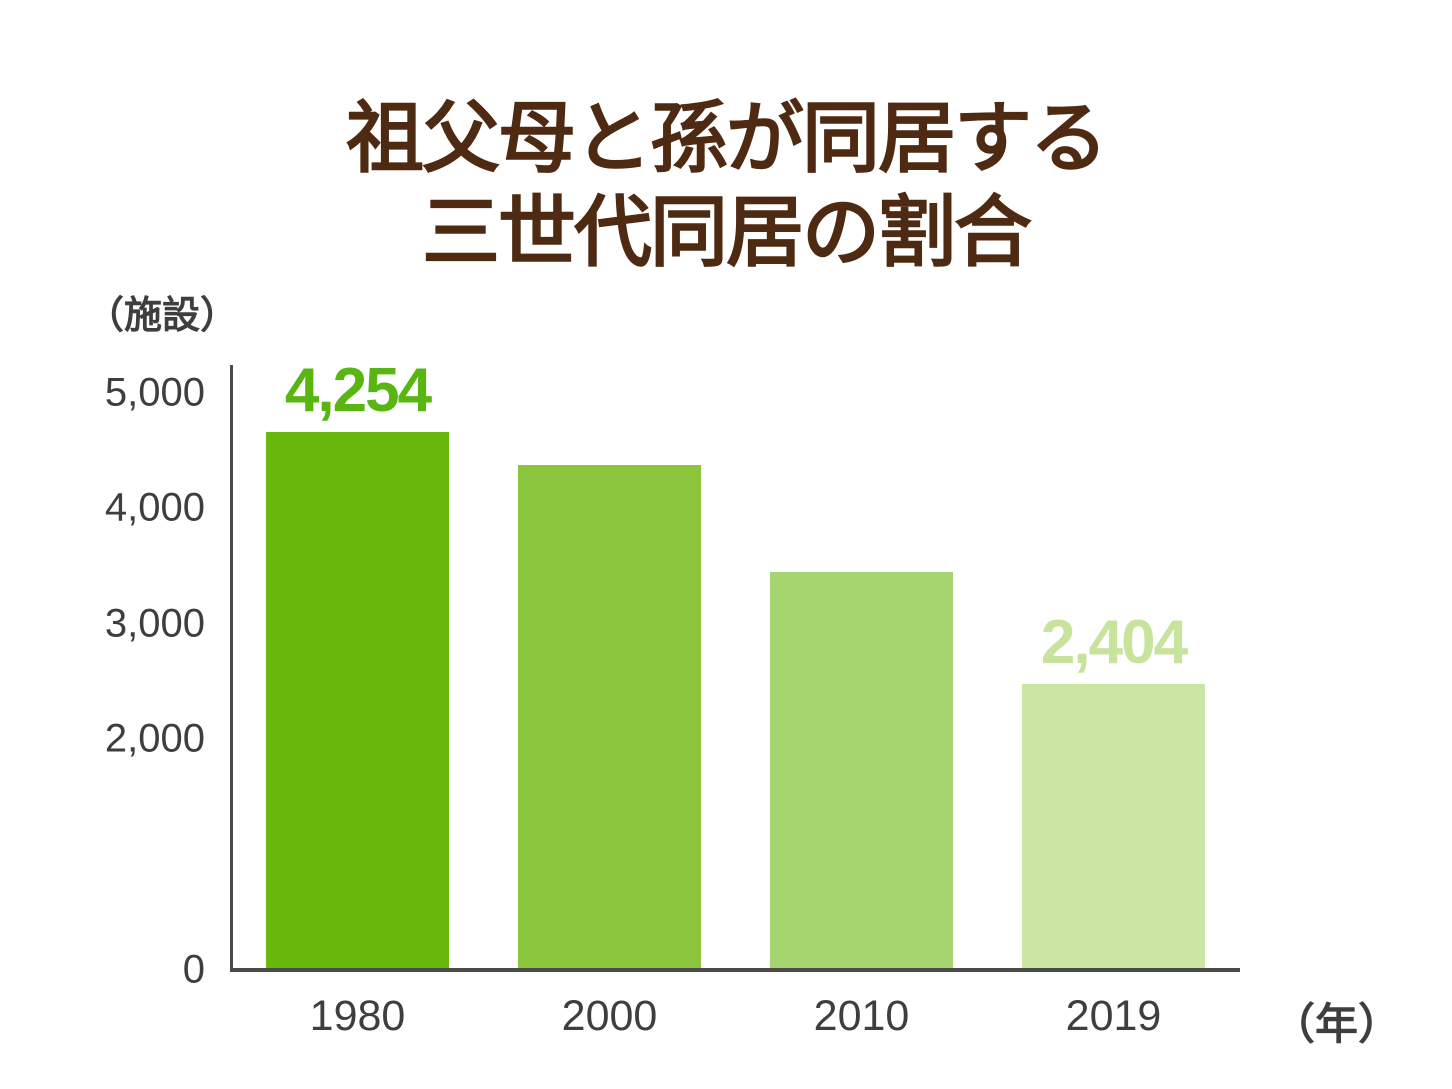 The image size is (1452, 1089). What do you see at coordinates (357, 700) in the screenshot?
I see `bar-1980` at bounding box center [357, 700].